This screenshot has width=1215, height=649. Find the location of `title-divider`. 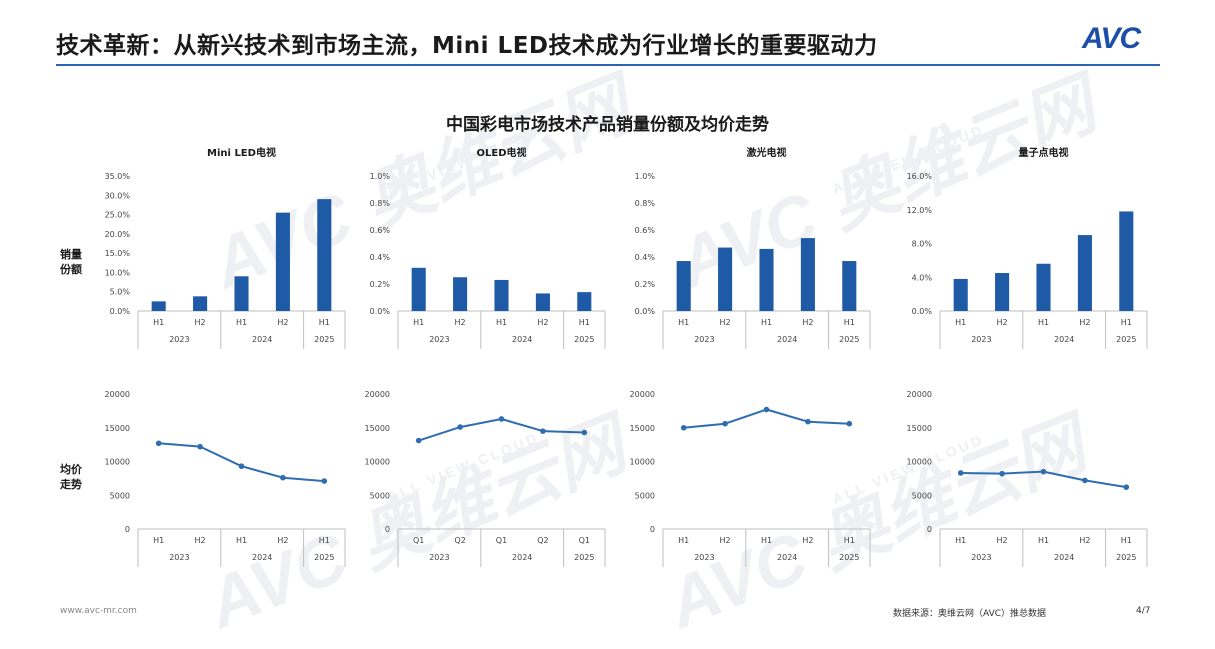

title-divider is located at coordinates (608, 65).